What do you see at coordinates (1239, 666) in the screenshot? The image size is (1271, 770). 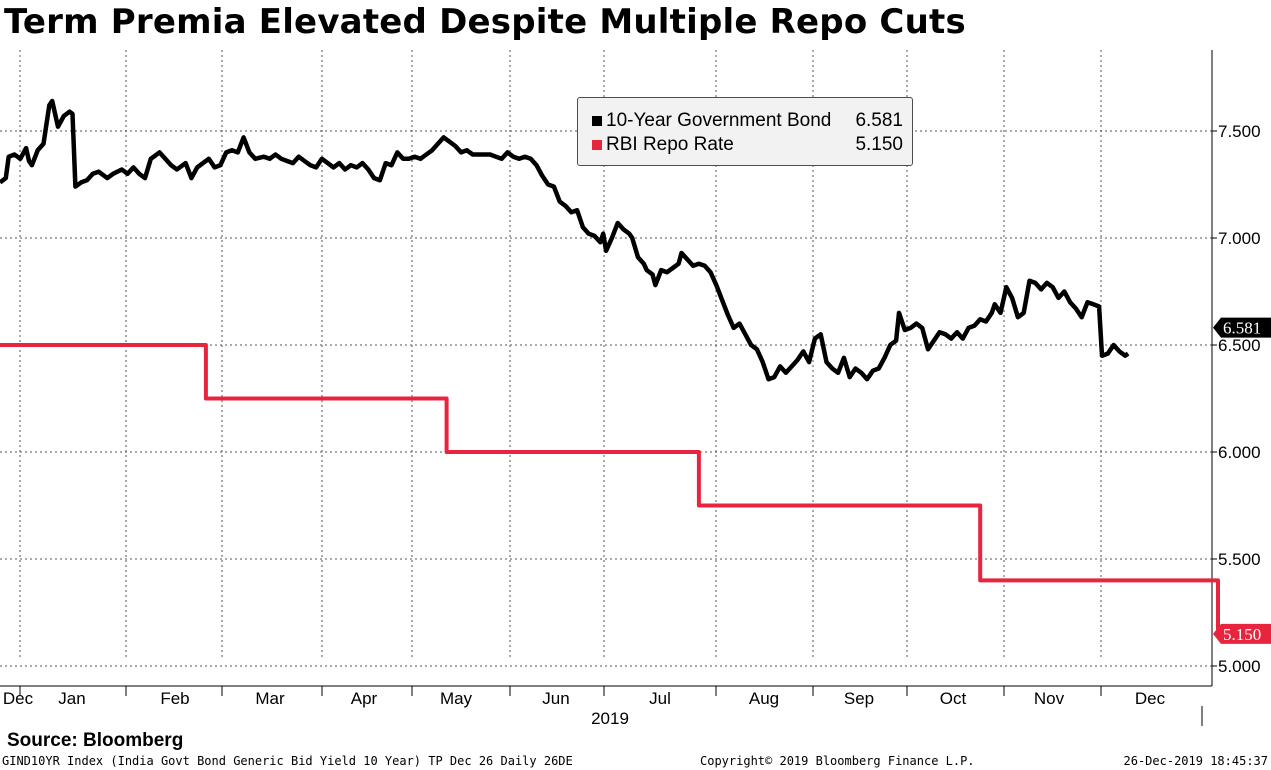 I see `y-tick-label: 5.000` at bounding box center [1239, 666].